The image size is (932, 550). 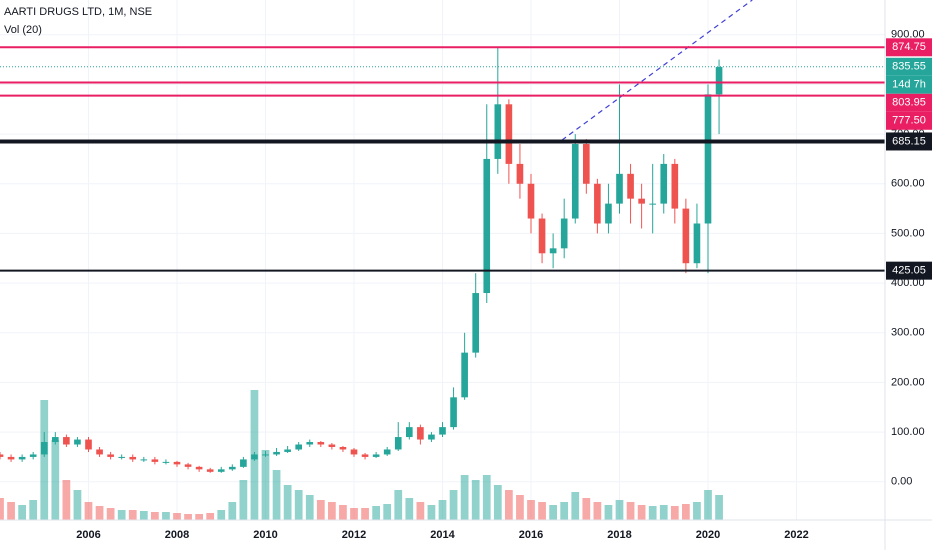 What do you see at coordinates (177, 535) in the screenshot?
I see `x-tick-label: 2008` at bounding box center [177, 535].